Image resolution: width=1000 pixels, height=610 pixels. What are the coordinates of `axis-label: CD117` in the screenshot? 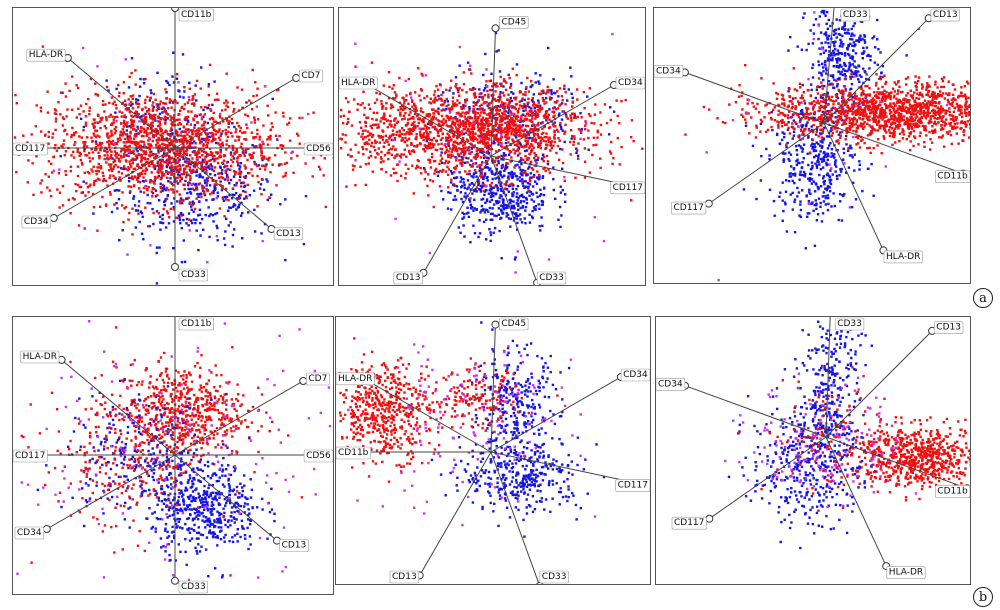 It's located at (30, 149).